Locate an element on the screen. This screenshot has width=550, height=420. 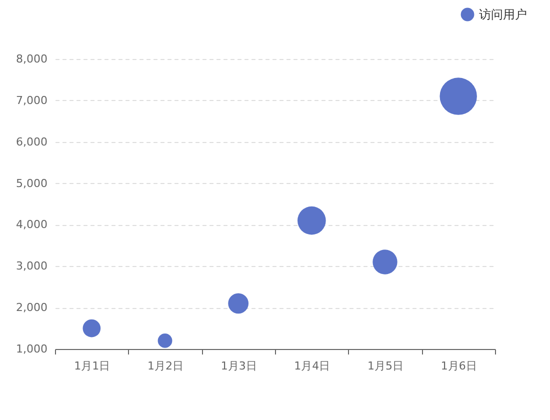
y-tick-label: 7,000 is located at coordinates (32, 100).